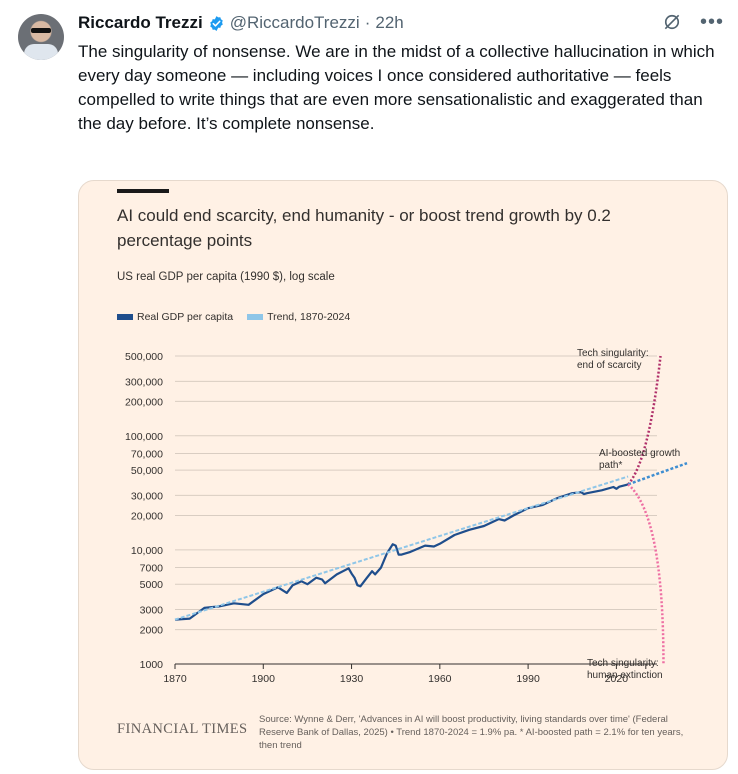 The height and width of the screenshot is (774, 738). Describe the element at coordinates (144, 382) in the screenshot. I see `y-tick-label: 300,000` at that location.